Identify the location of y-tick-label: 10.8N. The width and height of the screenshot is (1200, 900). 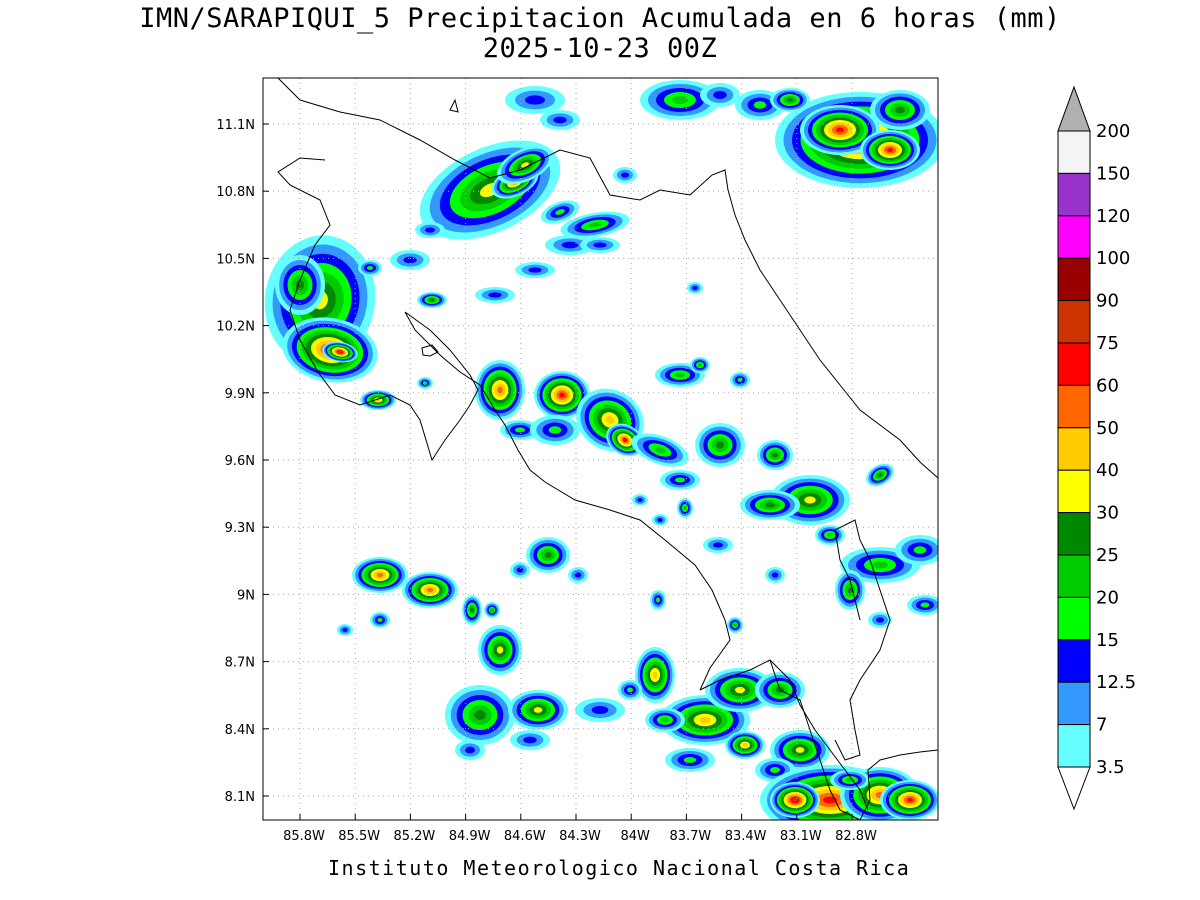
(235, 192).